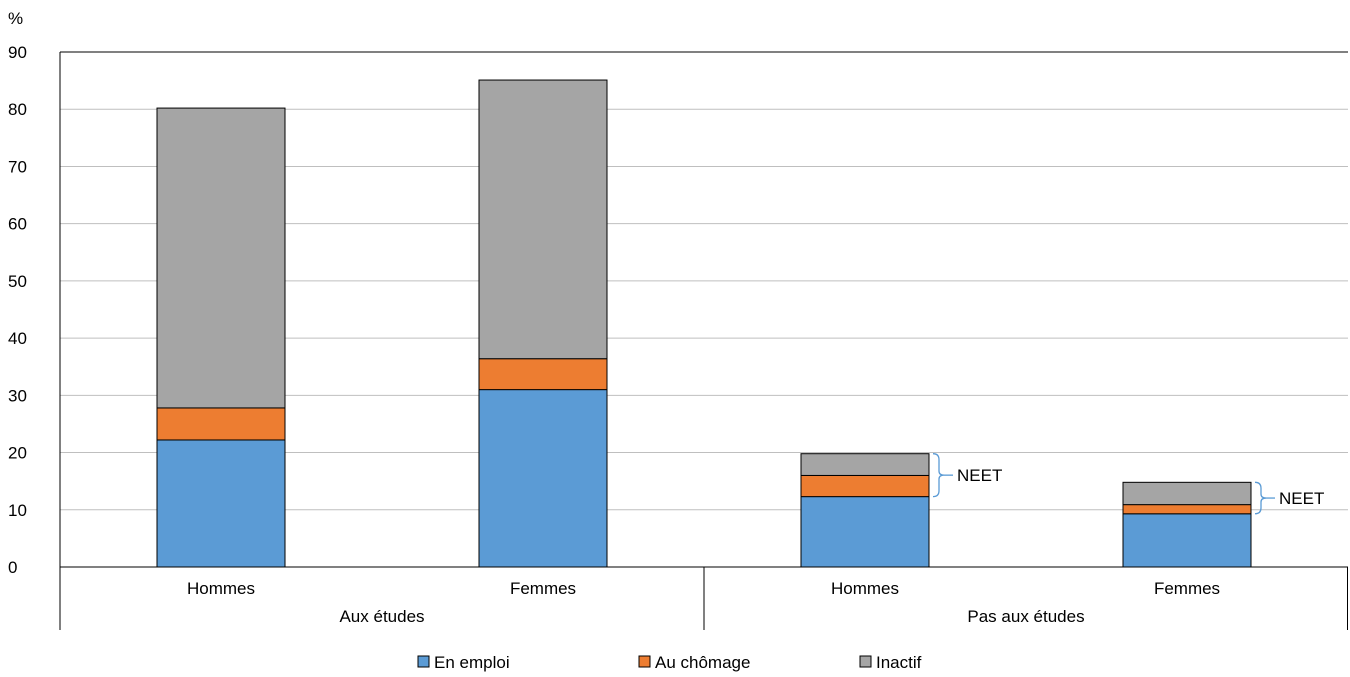 This screenshot has width=1350, height=677. Describe the element at coordinates (472, 662) in the screenshot. I see `legend-label: En emploi` at that location.